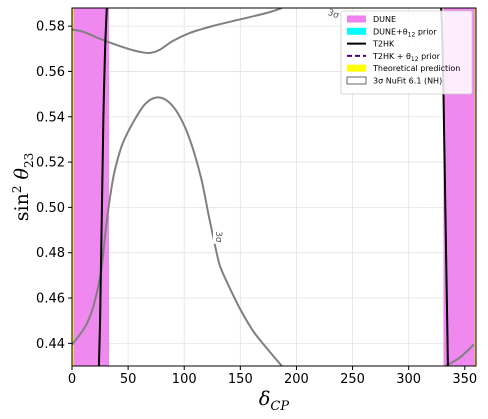  What do you see at coordinates (50, 72) in the screenshot?
I see `y-tick-label: 0.56` at bounding box center [50, 72].